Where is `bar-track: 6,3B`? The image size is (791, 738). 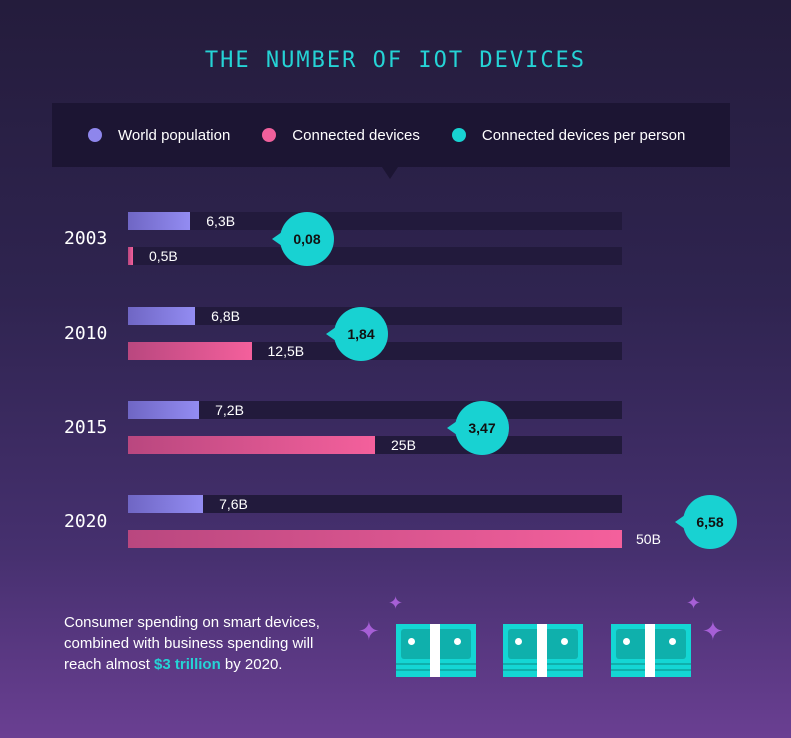
bar-track: 6,3B is located at coordinates (375, 221).